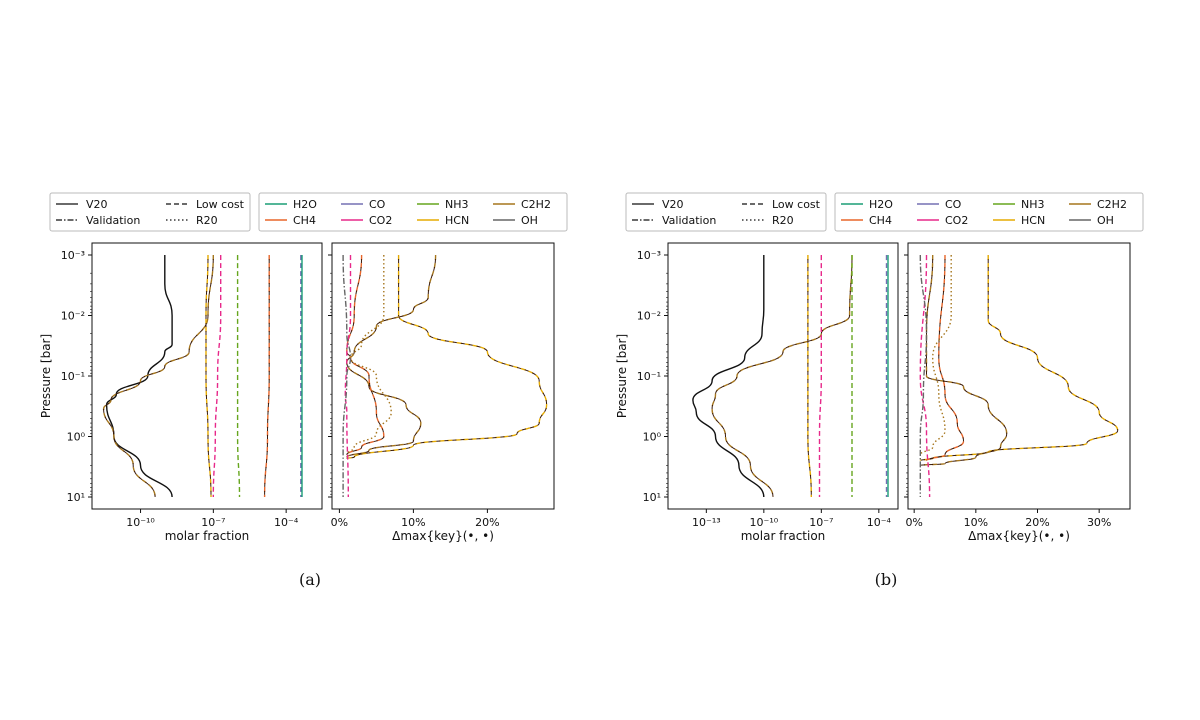  Describe the element at coordinates (213, 522) in the screenshot. I see `x-tick-label-a-left-1: 10⁻⁷` at that location.